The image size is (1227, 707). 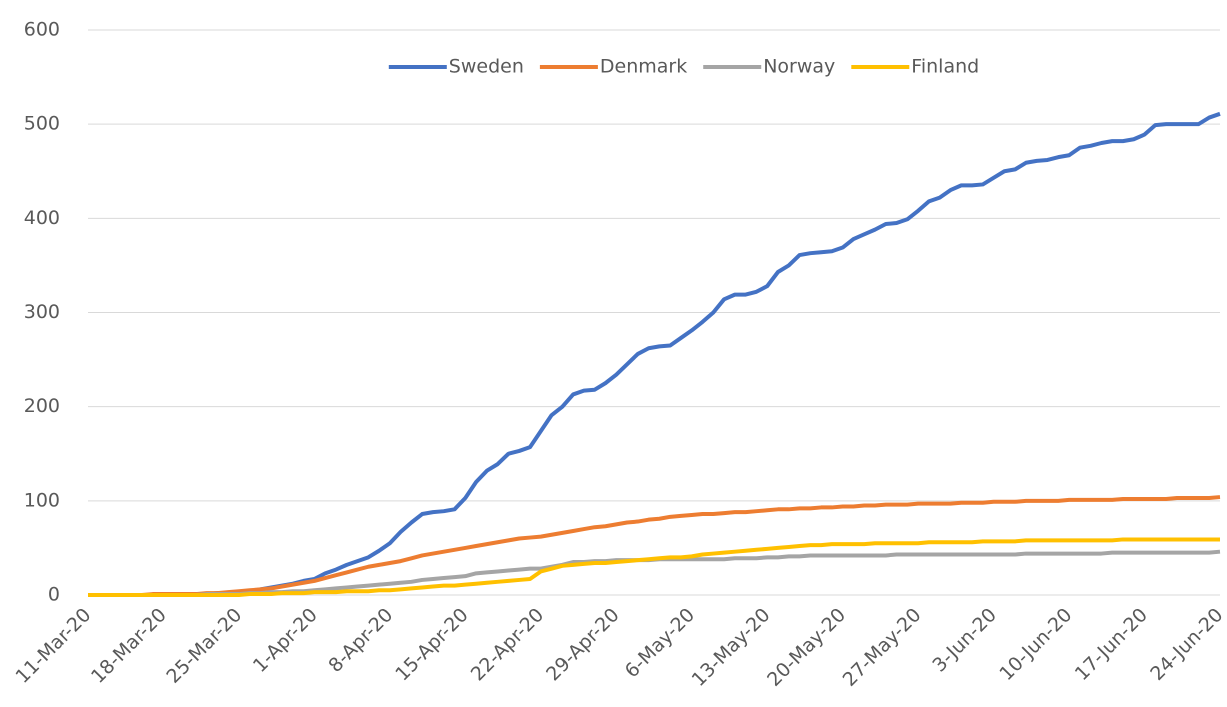 What do you see at coordinates (42, 218) in the screenshot?
I see `y-tick-label: 400` at bounding box center [42, 218].